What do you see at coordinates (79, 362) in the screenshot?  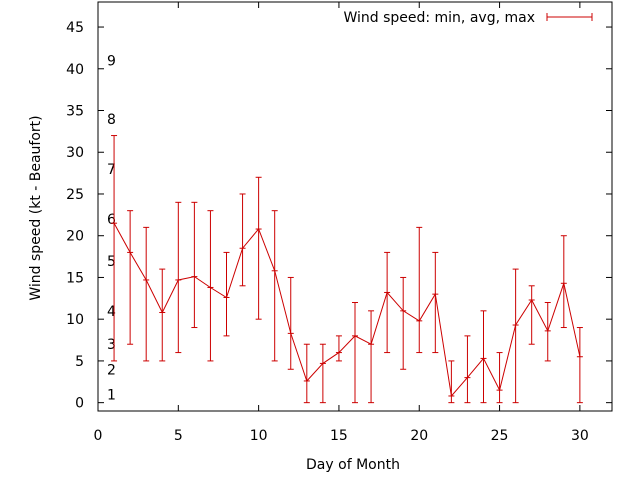 I see `y-tick-label: 5` at bounding box center [79, 362].